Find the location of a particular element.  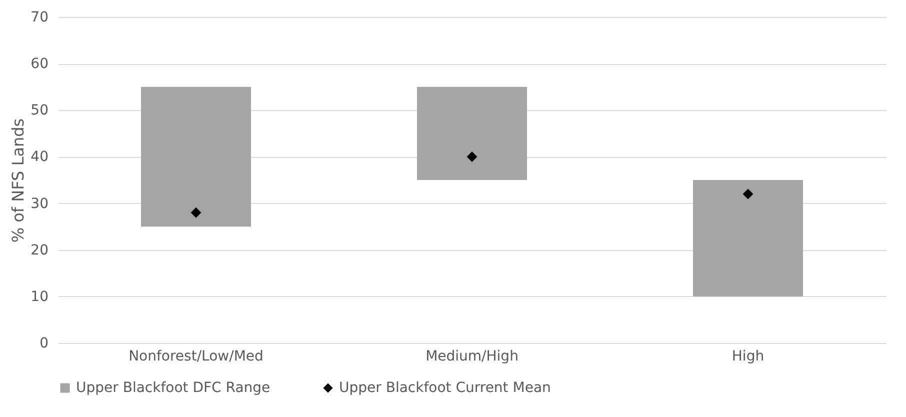

y-tick-label: 40 is located at coordinates (39, 157).